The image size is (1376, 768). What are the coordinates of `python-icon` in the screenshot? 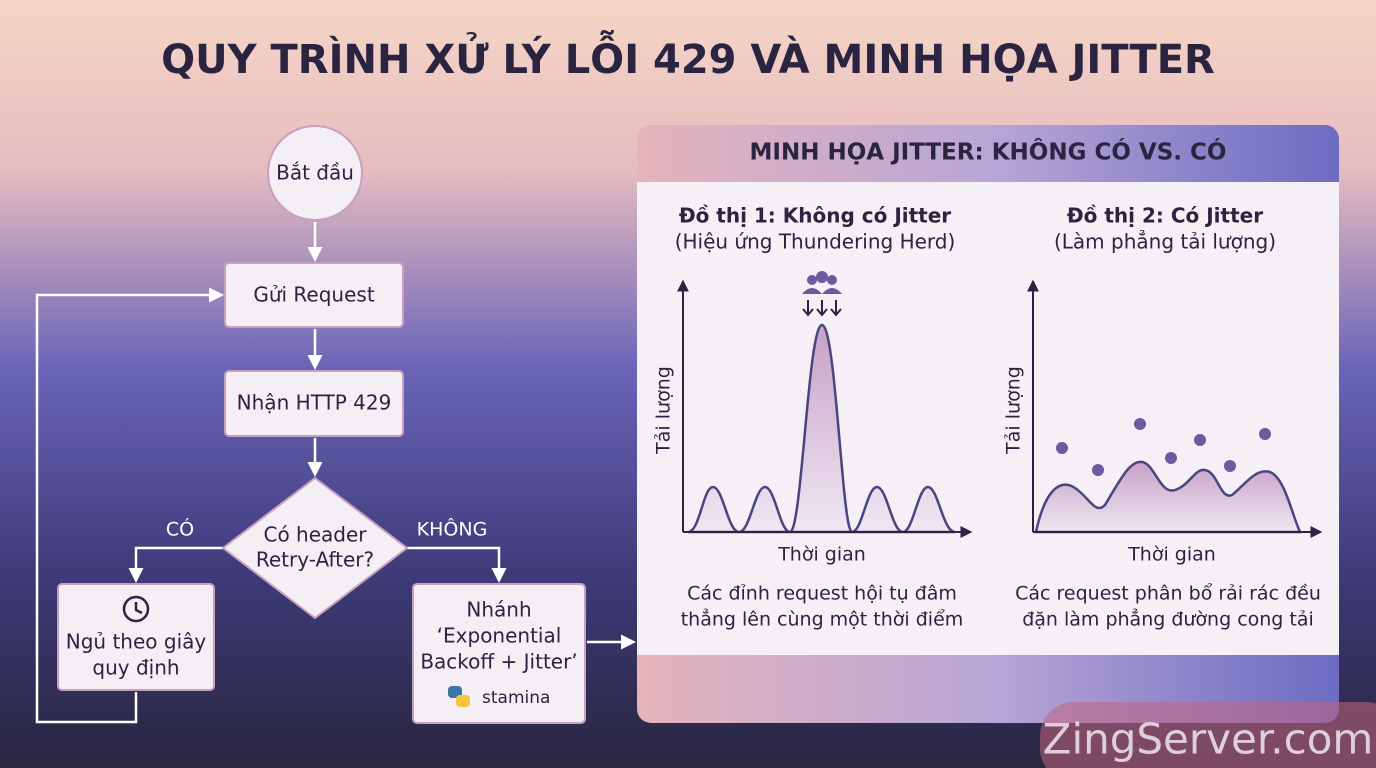 It's located at (459, 696).